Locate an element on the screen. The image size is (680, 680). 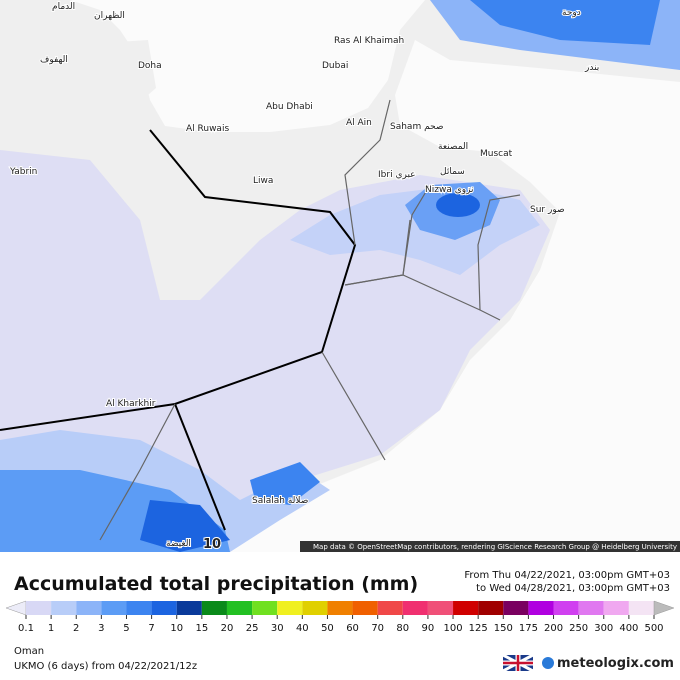
place-label: Al Ruwais is located at coordinates (207, 129).